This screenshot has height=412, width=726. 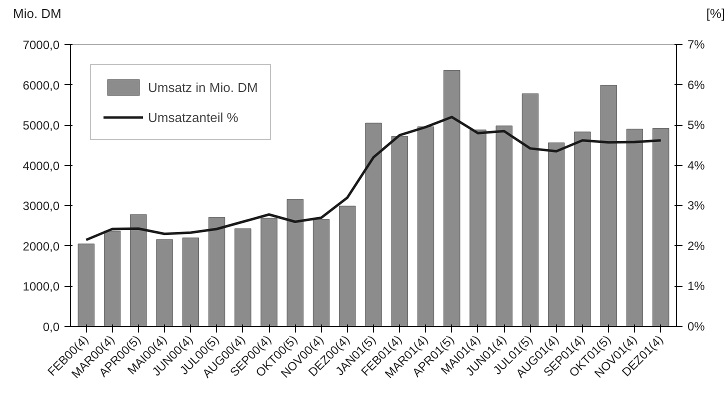 I want to click on y-tick-label: 5000,0, so click(x=41, y=125).